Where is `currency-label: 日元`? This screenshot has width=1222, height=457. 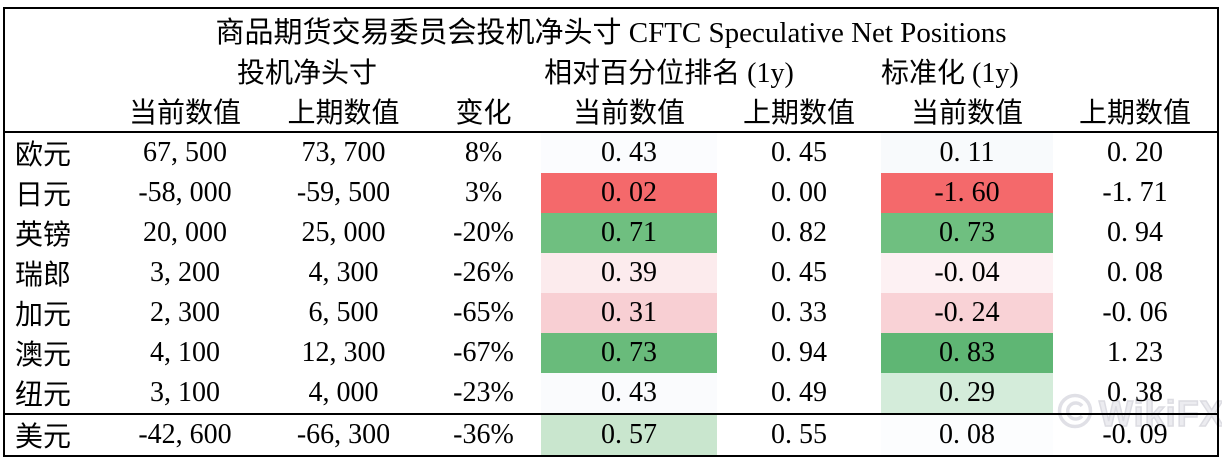
currency-label: 日元 is located at coordinates (43, 195).